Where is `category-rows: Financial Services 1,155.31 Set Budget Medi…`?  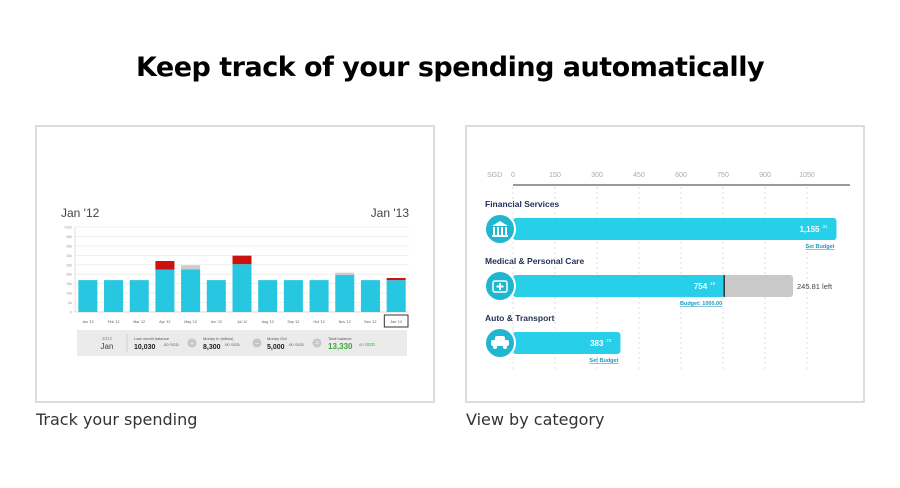 category-rows: Financial Services 1,155.31 Set Budget Medi… is located at coordinates (660, 281).